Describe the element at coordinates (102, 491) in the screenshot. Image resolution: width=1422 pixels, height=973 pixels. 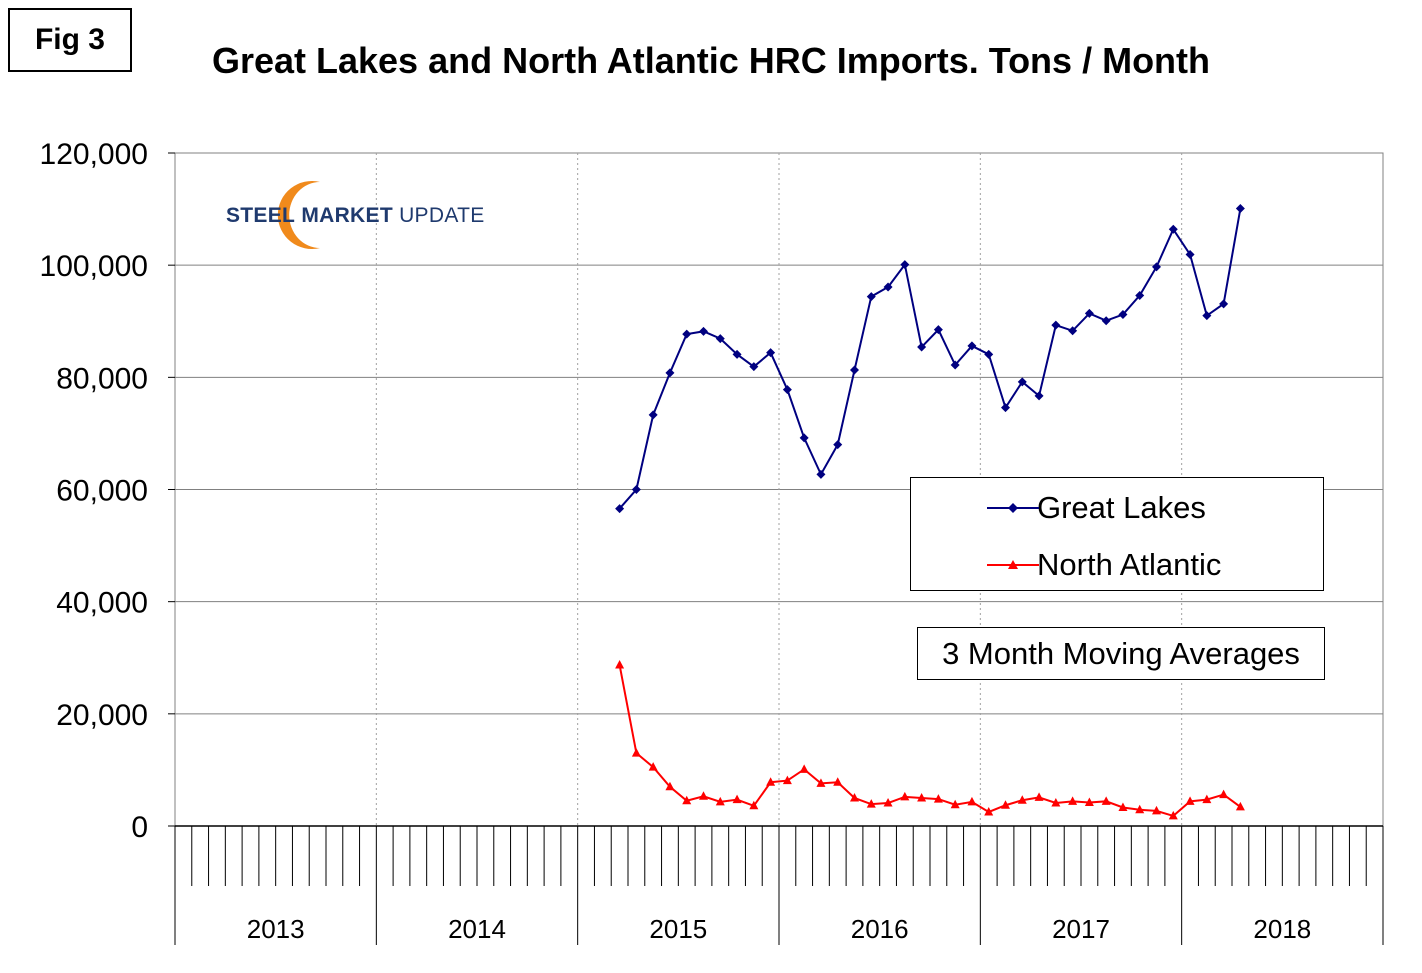
I see `y-tick-label: 60,000` at that location.